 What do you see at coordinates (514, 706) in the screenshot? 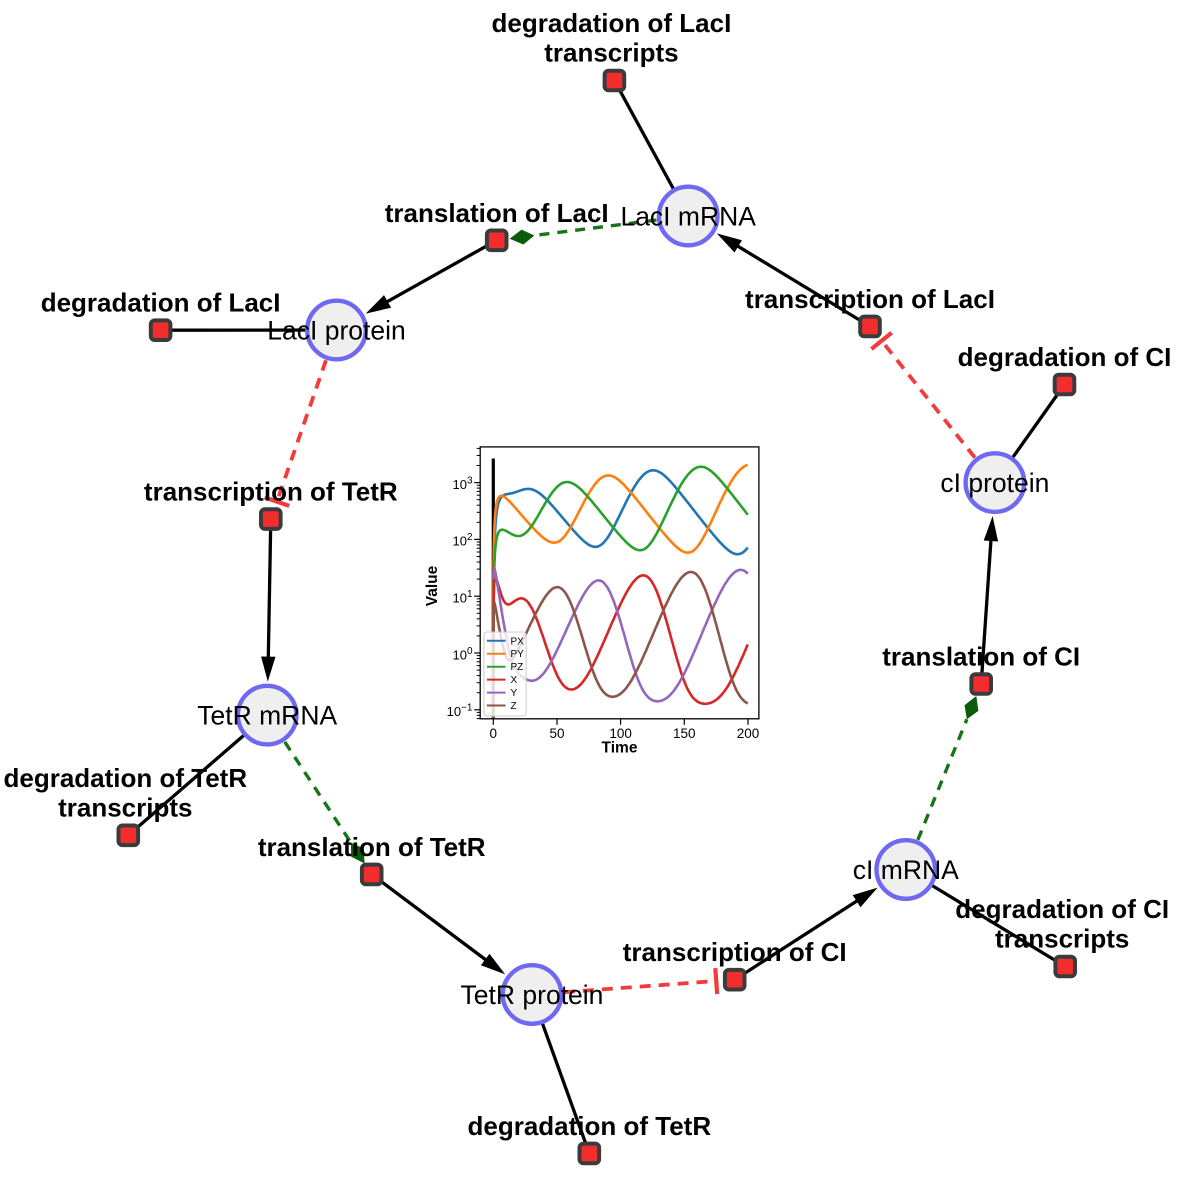
I see `svg-text: Z` at bounding box center [514, 706].